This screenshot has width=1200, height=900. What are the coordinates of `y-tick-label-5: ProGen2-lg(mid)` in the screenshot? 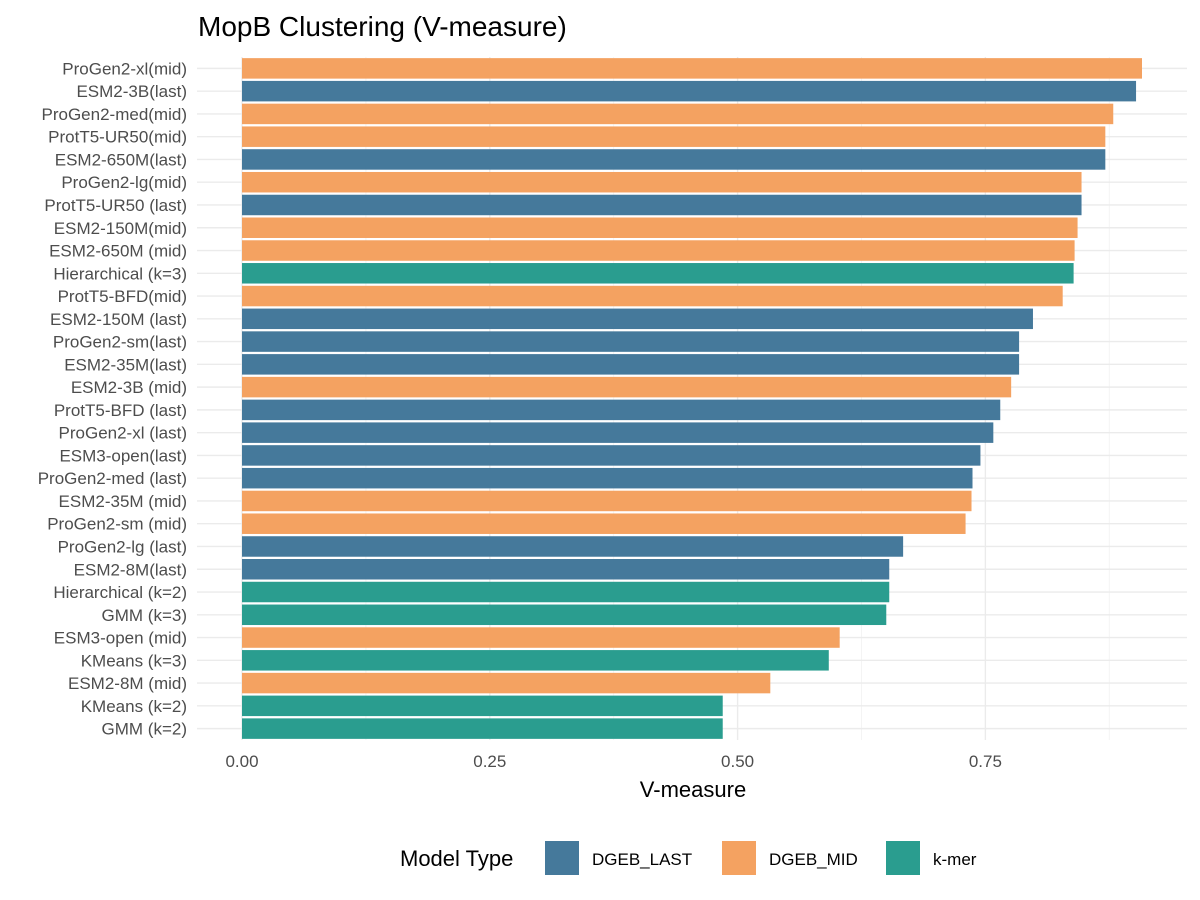 It's located at (124, 182).